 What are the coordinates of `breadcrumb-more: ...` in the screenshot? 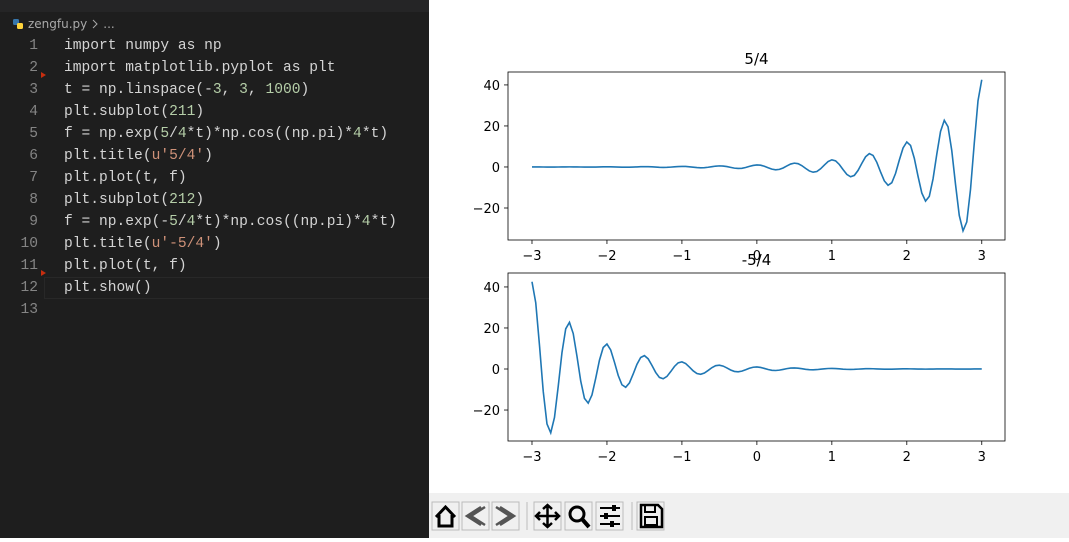 It's located at (109, 24).